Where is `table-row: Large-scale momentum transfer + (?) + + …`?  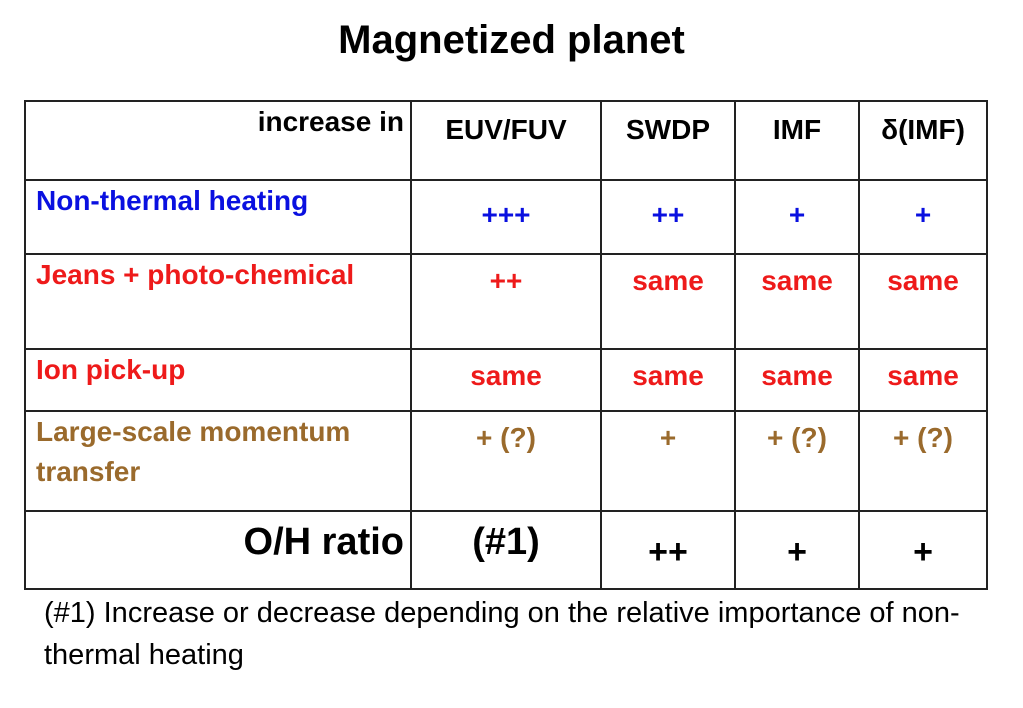 table-row: Large-scale momentum transfer + (?) + + … is located at coordinates (506, 461).